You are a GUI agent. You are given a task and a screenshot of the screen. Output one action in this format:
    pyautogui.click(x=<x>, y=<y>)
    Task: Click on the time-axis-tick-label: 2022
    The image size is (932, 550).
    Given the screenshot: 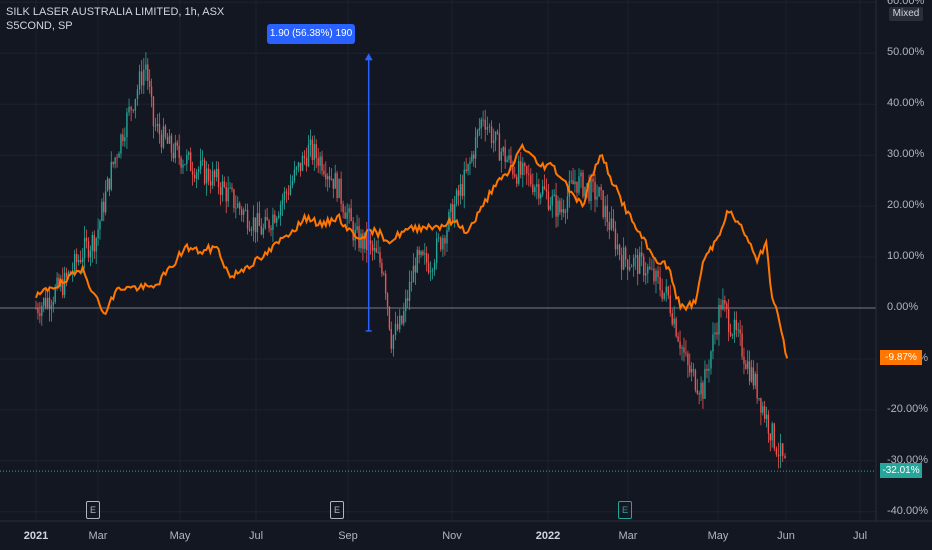 What is the action you would take?
    pyautogui.click(x=548, y=536)
    